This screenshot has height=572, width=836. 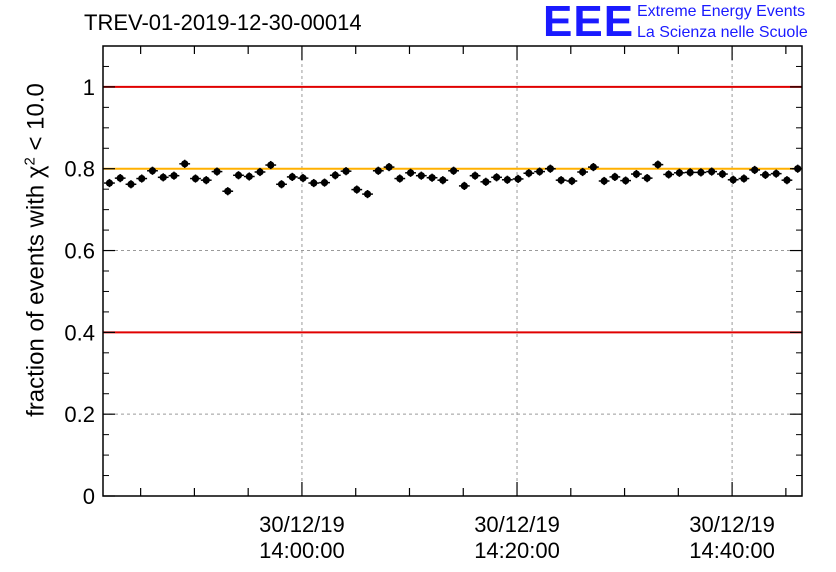 What do you see at coordinates (79, 169) in the screenshot?
I see `y-tick-label: 0.8` at bounding box center [79, 169].